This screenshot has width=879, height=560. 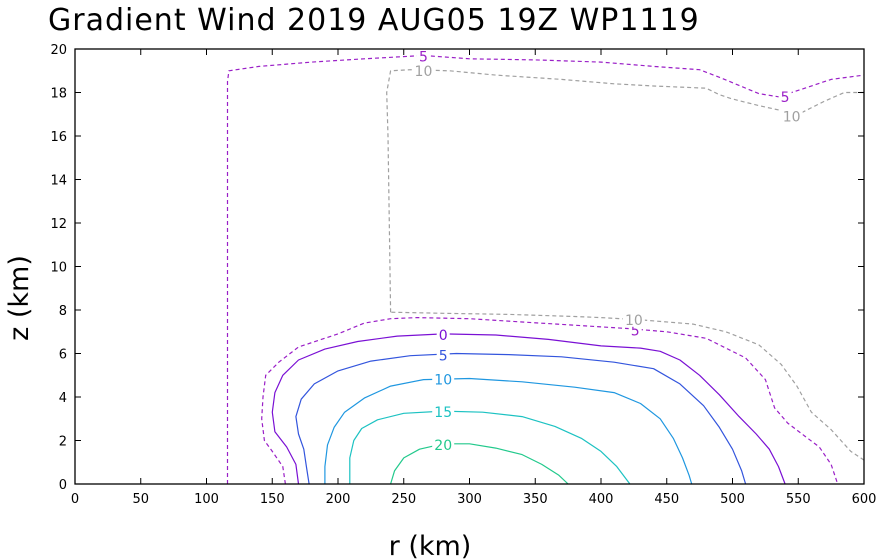 What do you see at coordinates (469, 499) in the screenshot?
I see `x-tick-label: 300` at bounding box center [469, 499].